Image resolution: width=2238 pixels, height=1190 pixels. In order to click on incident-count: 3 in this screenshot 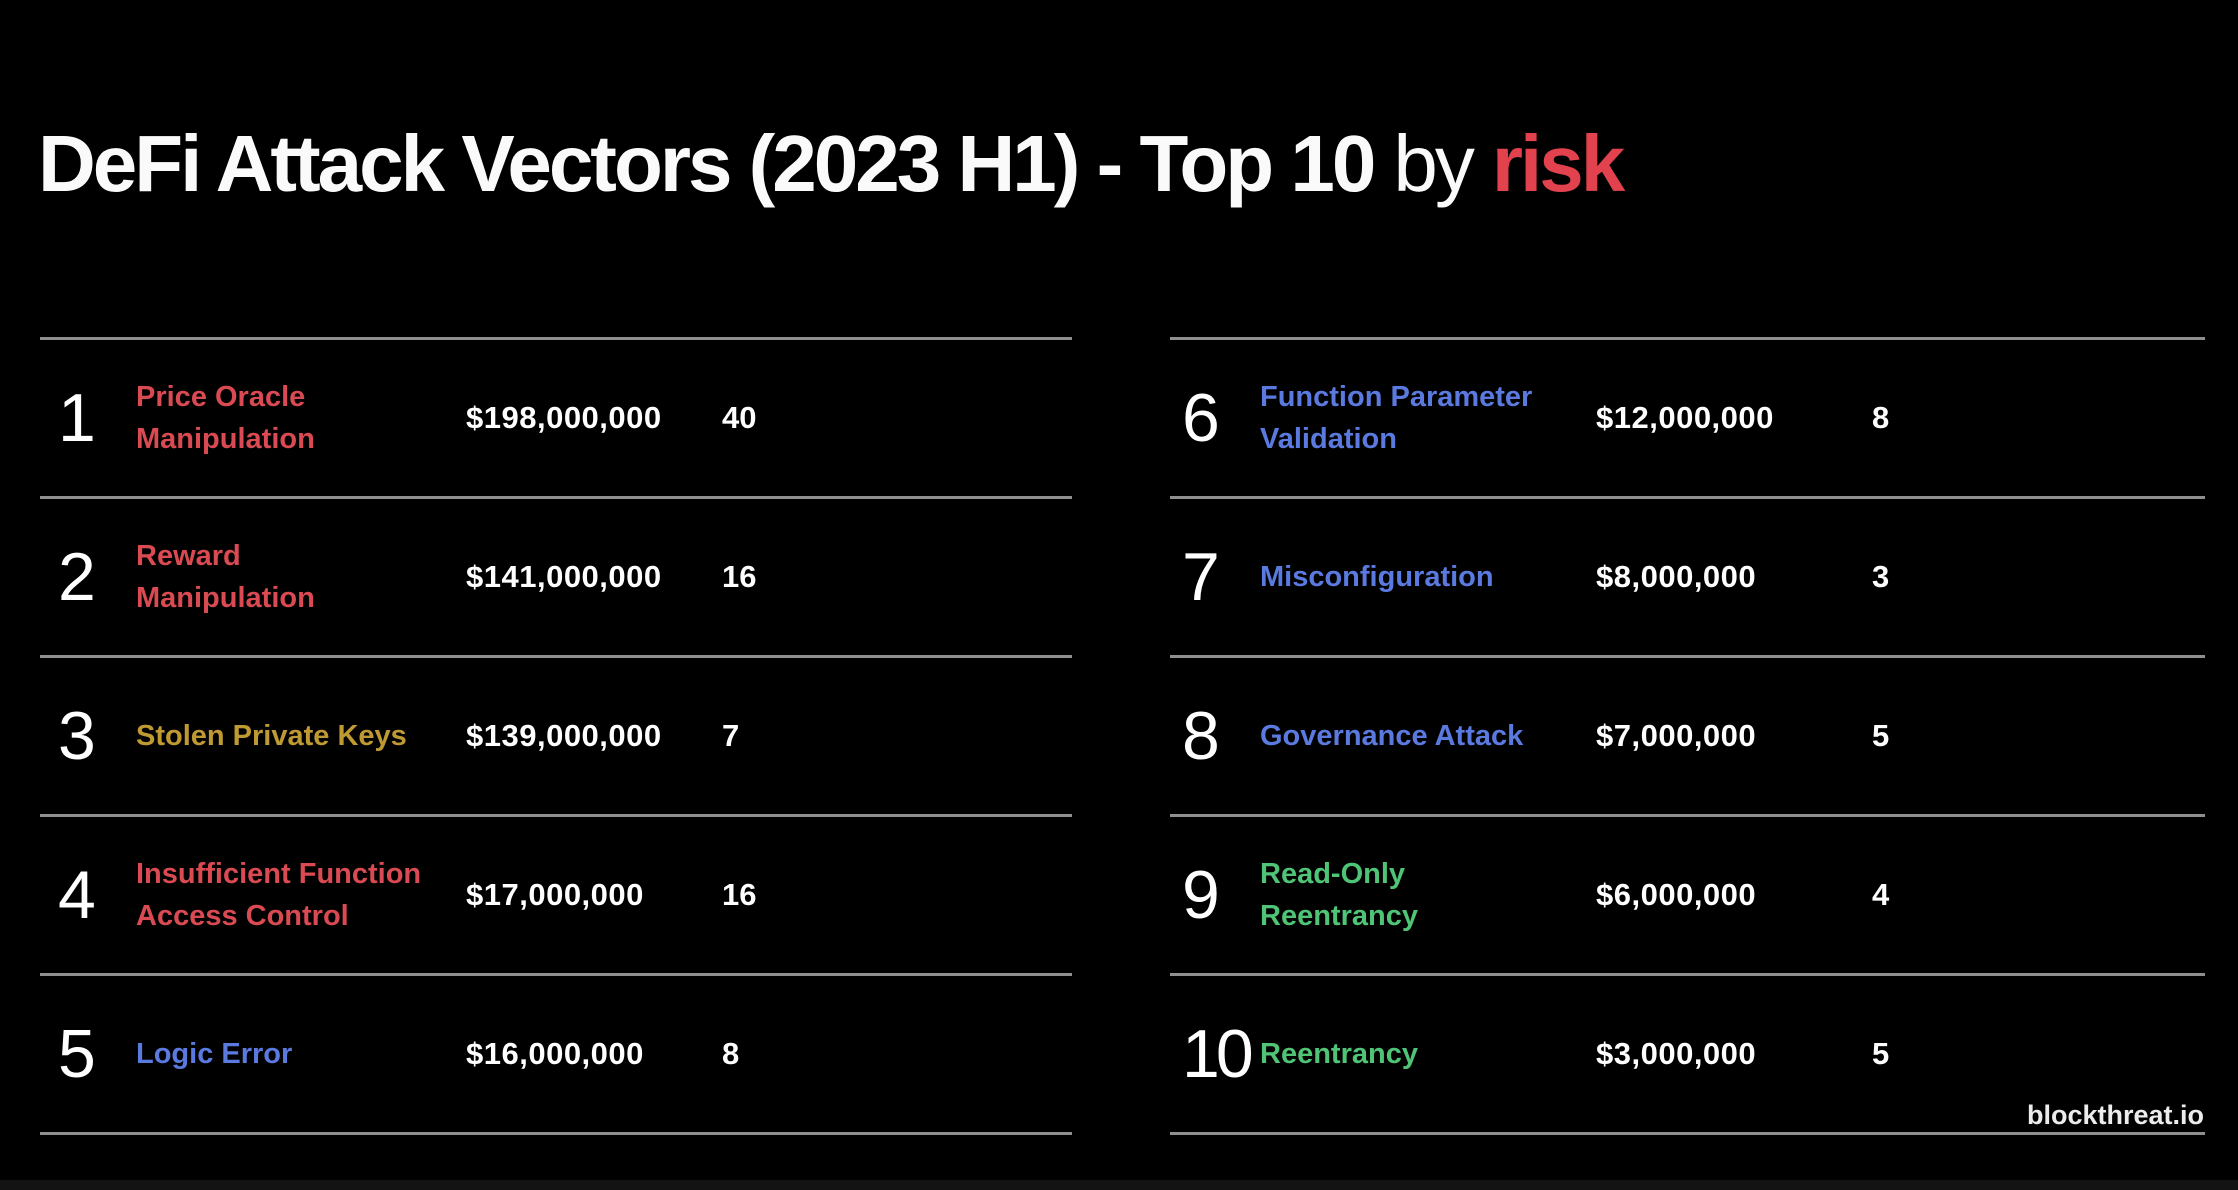, I will do `click(1881, 576)`.